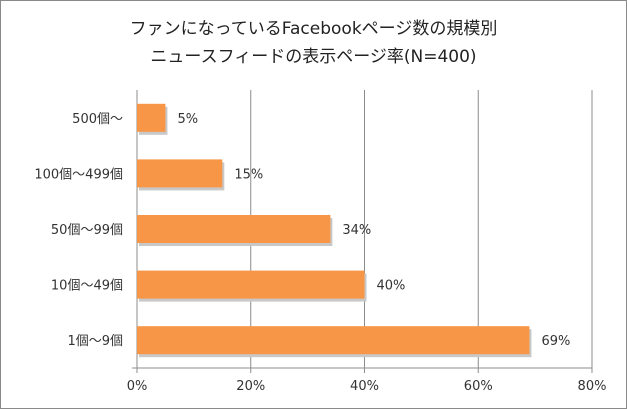  I want to click on x-tick-label: 20%, so click(250, 386).